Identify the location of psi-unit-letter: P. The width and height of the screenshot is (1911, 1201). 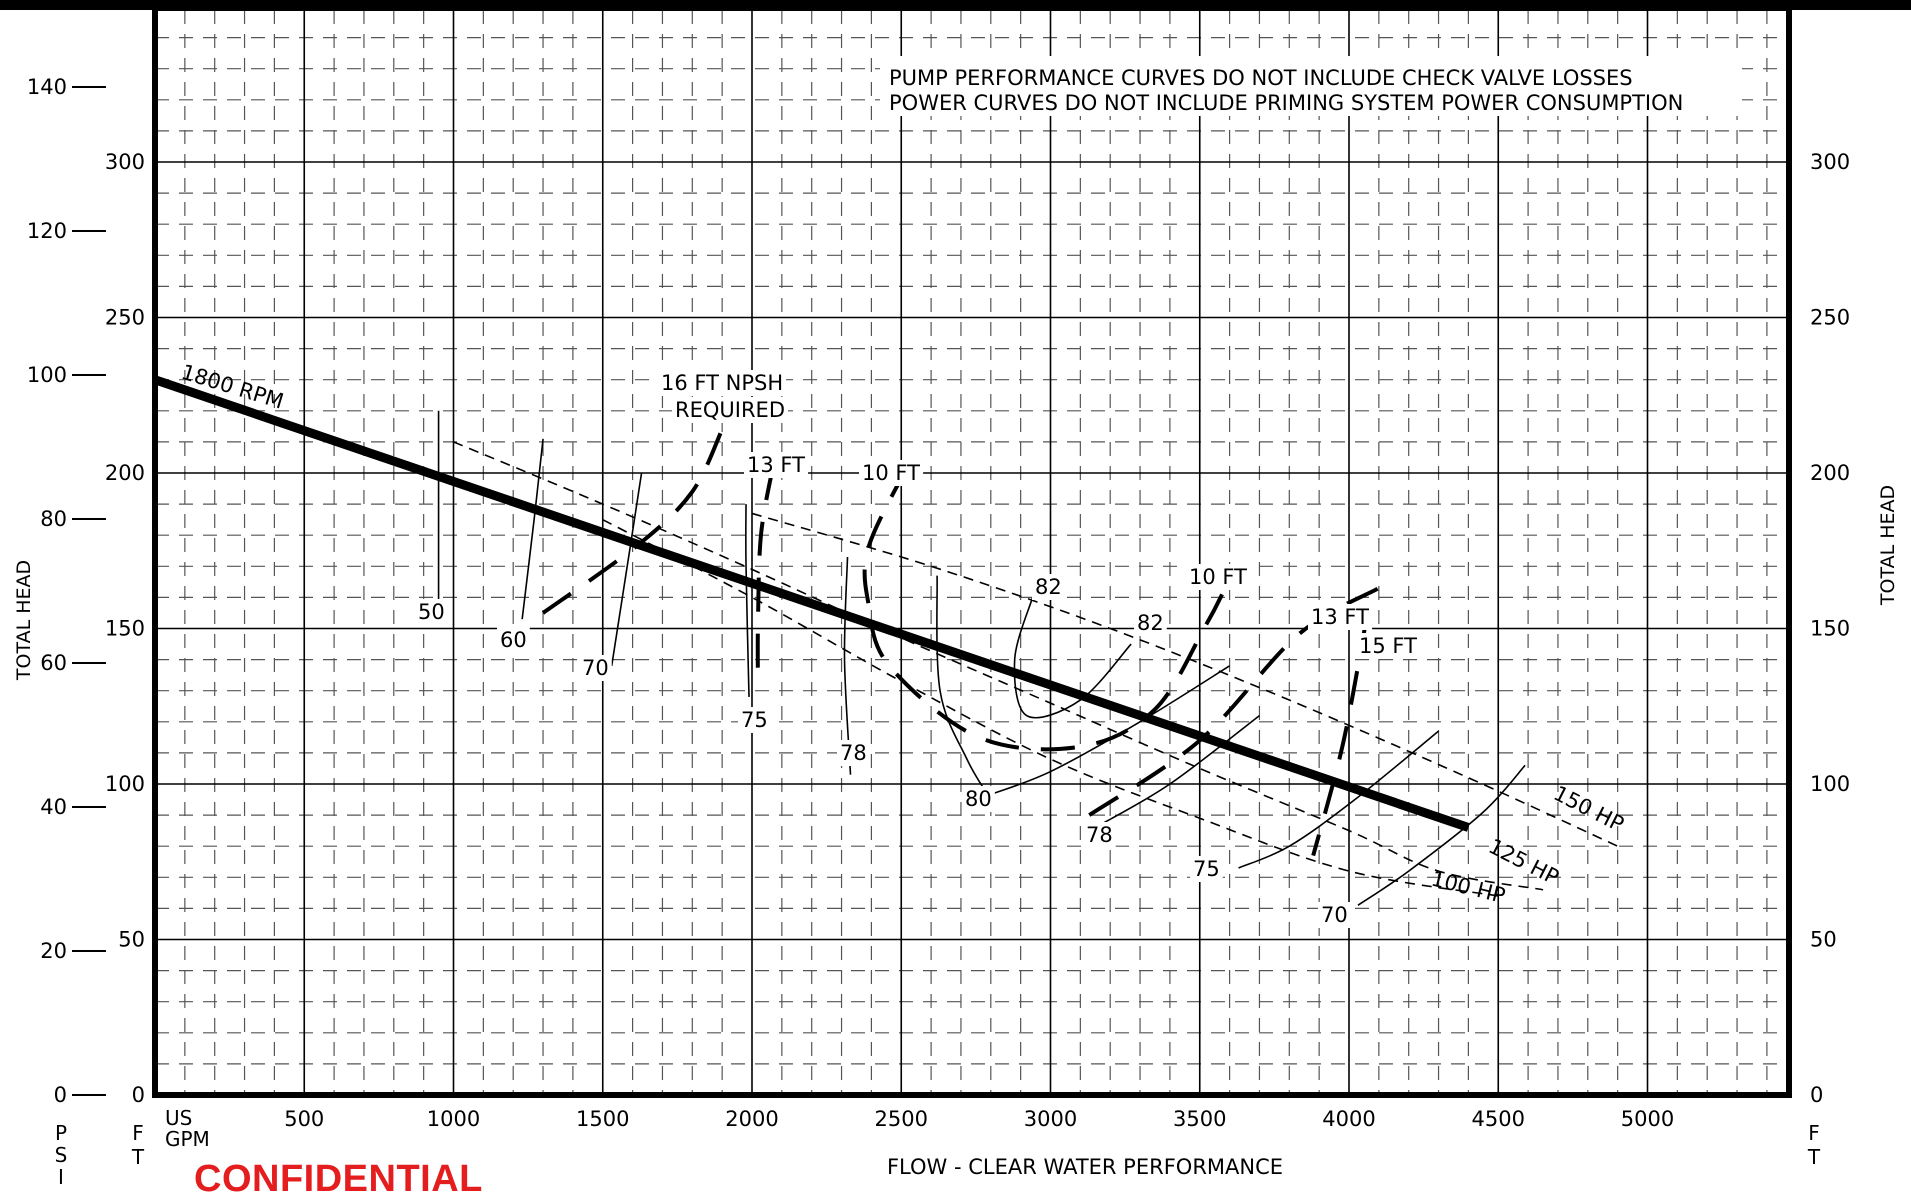
(61, 1133).